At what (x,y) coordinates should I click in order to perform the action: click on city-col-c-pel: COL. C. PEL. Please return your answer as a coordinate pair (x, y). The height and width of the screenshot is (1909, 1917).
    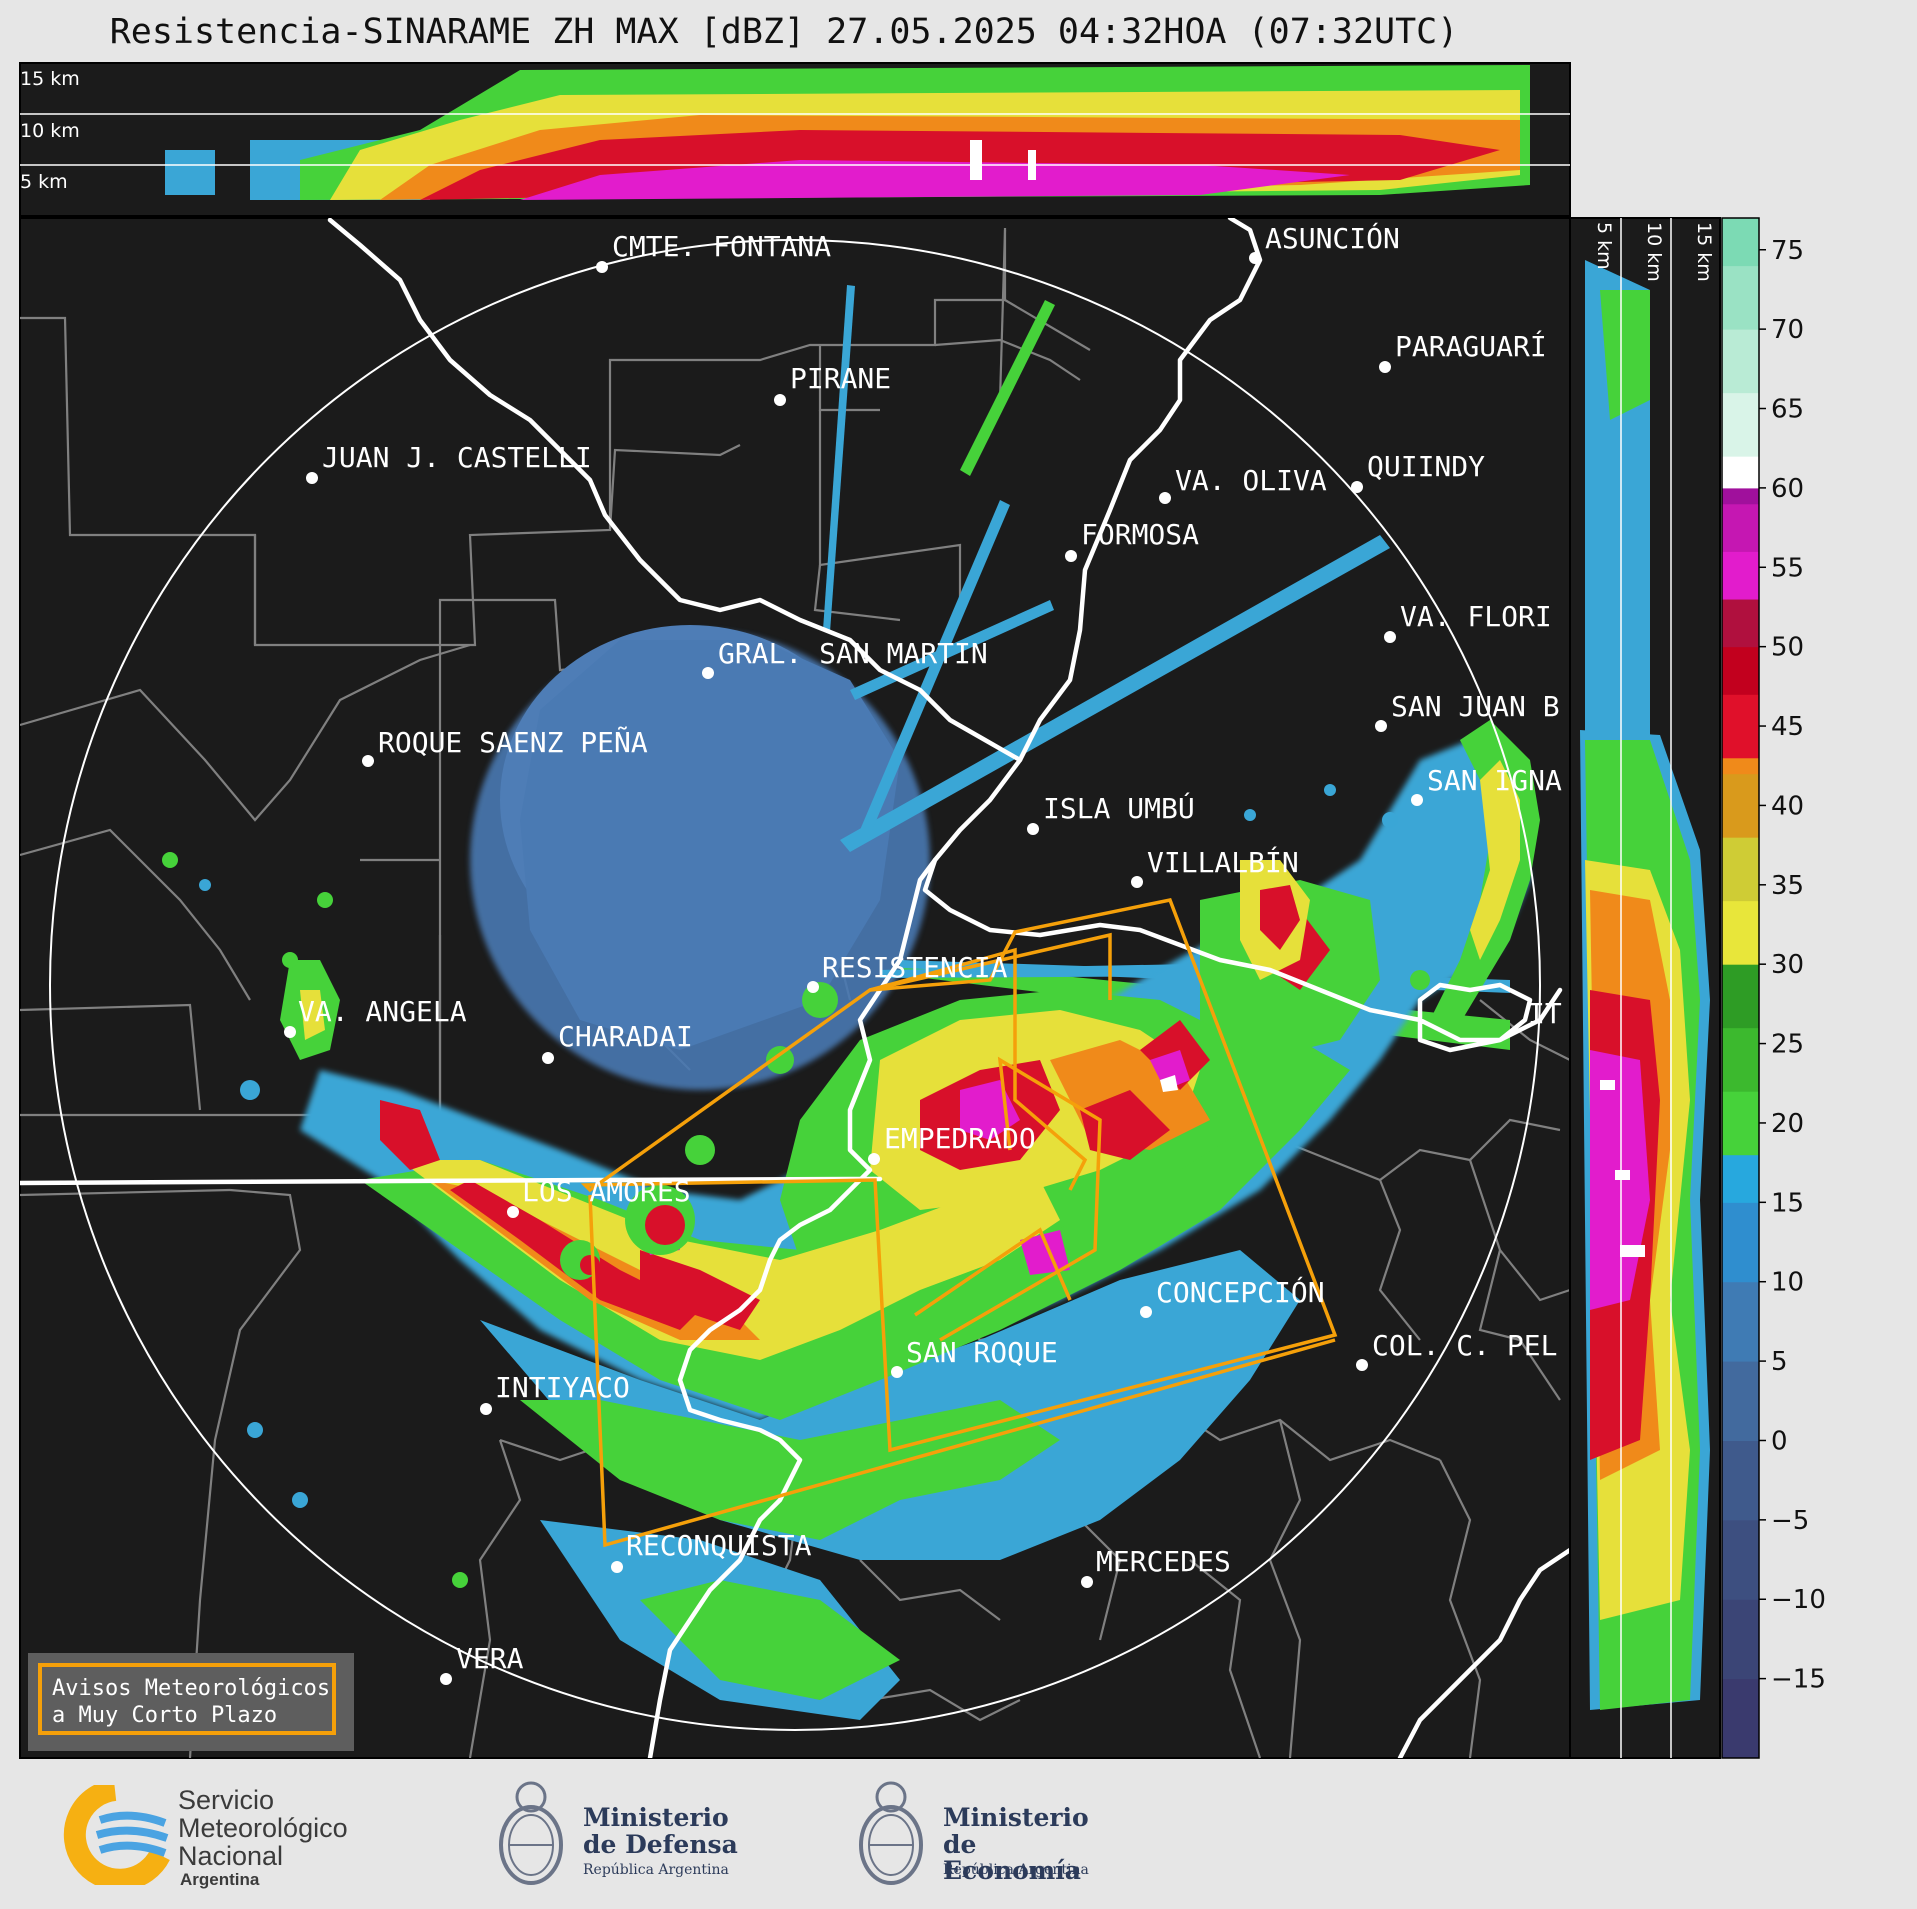
    Looking at the image, I should click on (1456, 1350).